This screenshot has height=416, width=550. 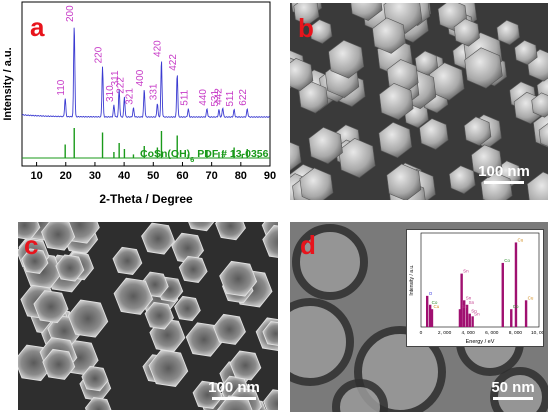 I want to click on eds-ylabel: Intensity / a.u., so click(x=412, y=279).